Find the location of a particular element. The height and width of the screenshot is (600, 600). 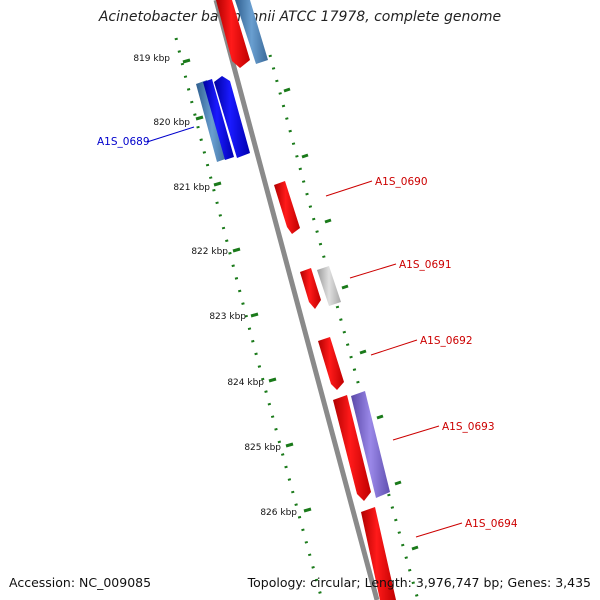

gene-label-a1s-0693: A1S_0693 is located at coordinates (468, 427).